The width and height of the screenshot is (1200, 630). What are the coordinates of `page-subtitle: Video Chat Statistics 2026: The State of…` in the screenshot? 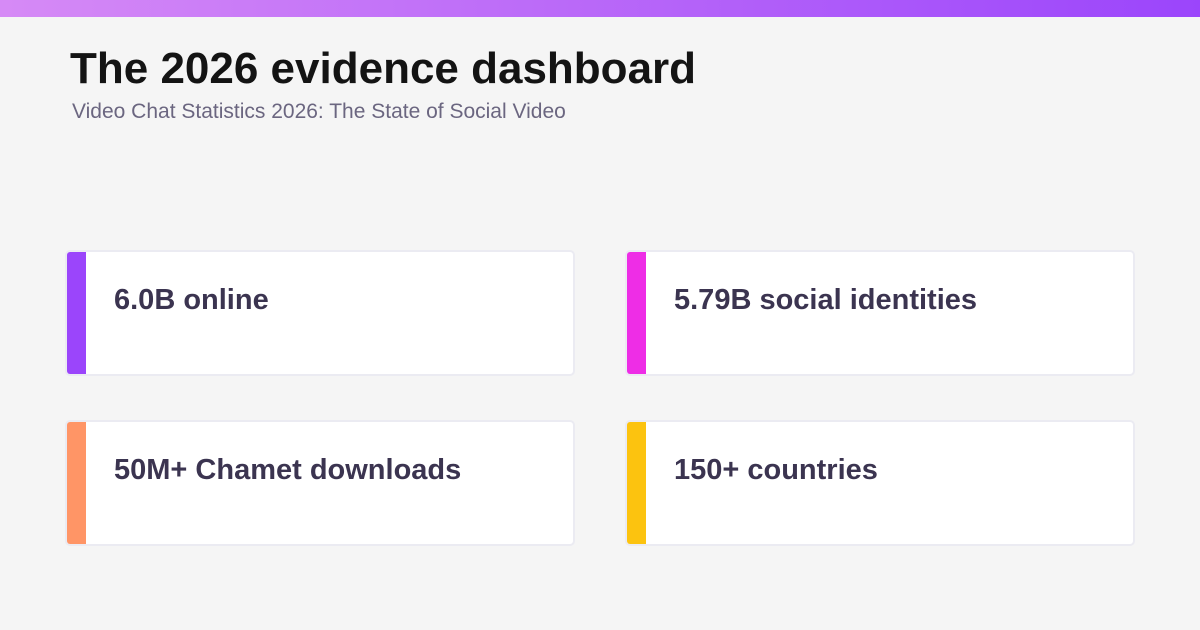 It's located at (319, 111).